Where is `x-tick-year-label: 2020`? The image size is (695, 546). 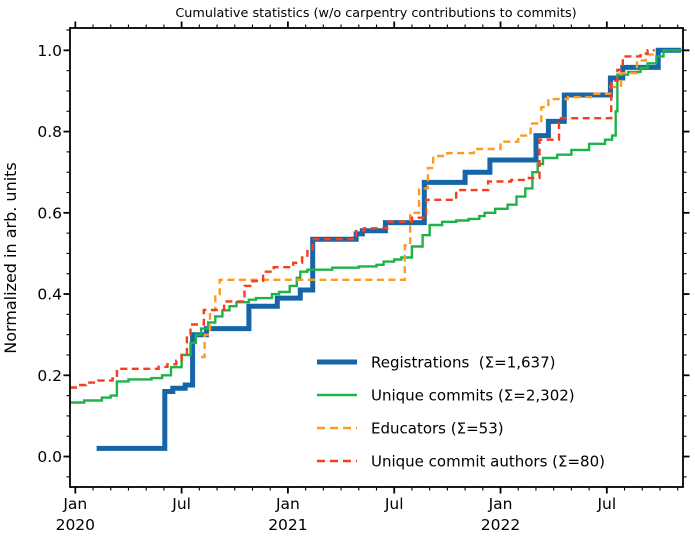
x-tick-year-label: 2020 is located at coordinates (75, 525).